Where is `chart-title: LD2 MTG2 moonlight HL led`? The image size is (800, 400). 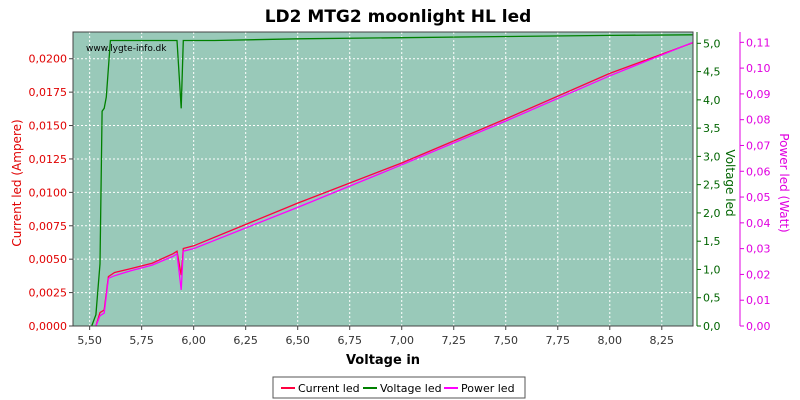 chart-title: LD2 MTG2 moonlight HL led is located at coordinates (398, 17).